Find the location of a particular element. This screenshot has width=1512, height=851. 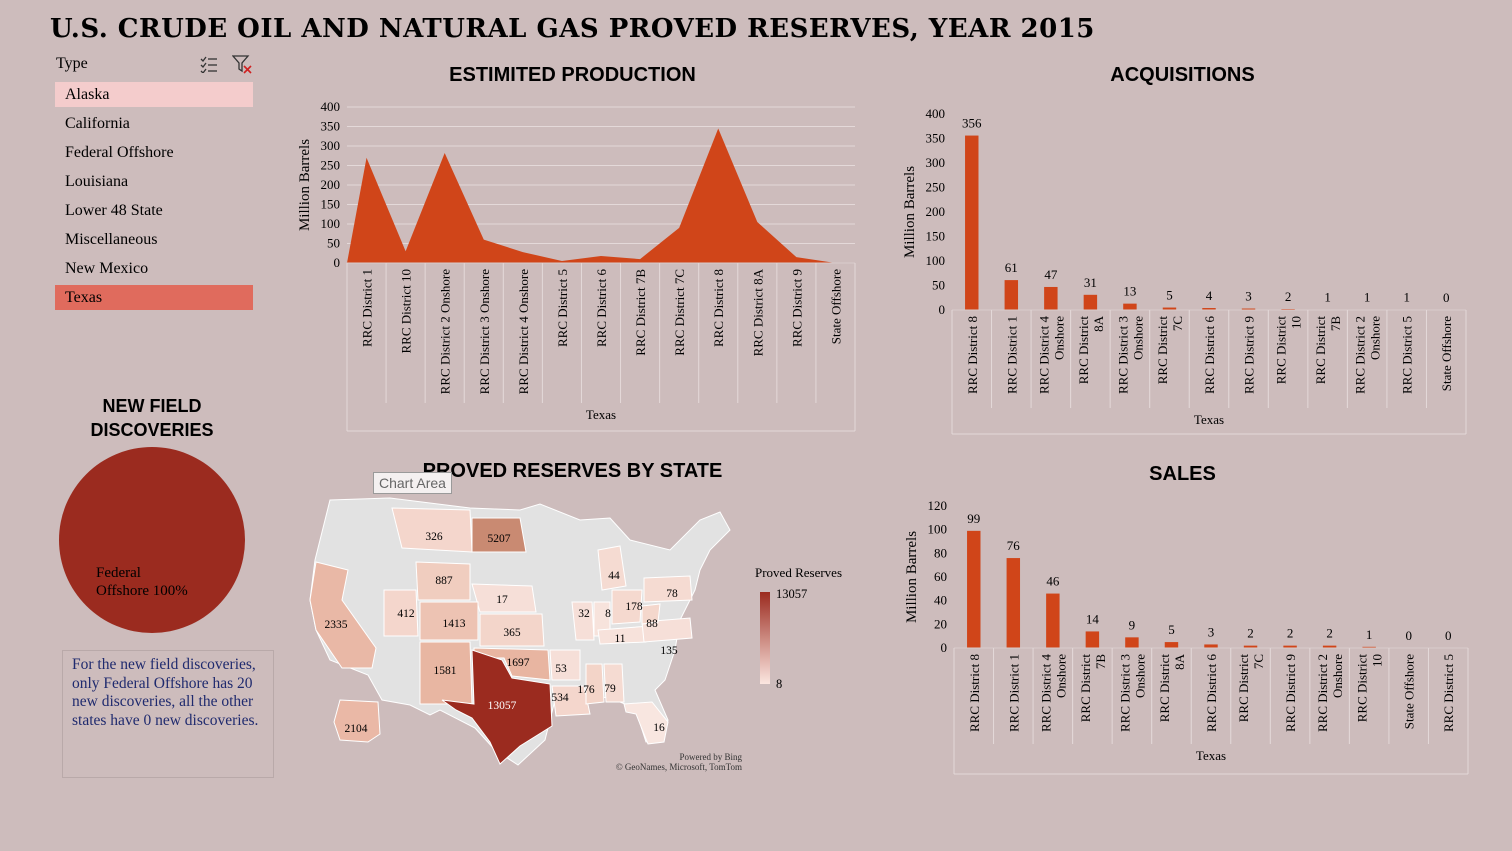

slicer-item-lower-48-state: Lower 48 State is located at coordinates (114, 210).